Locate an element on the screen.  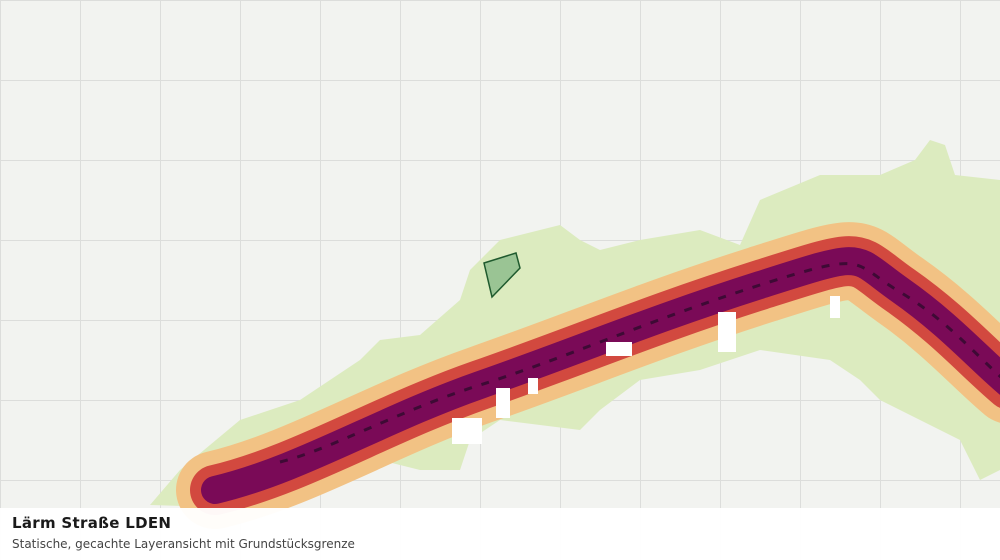
parcel-boundary is located at coordinates (502, 275).